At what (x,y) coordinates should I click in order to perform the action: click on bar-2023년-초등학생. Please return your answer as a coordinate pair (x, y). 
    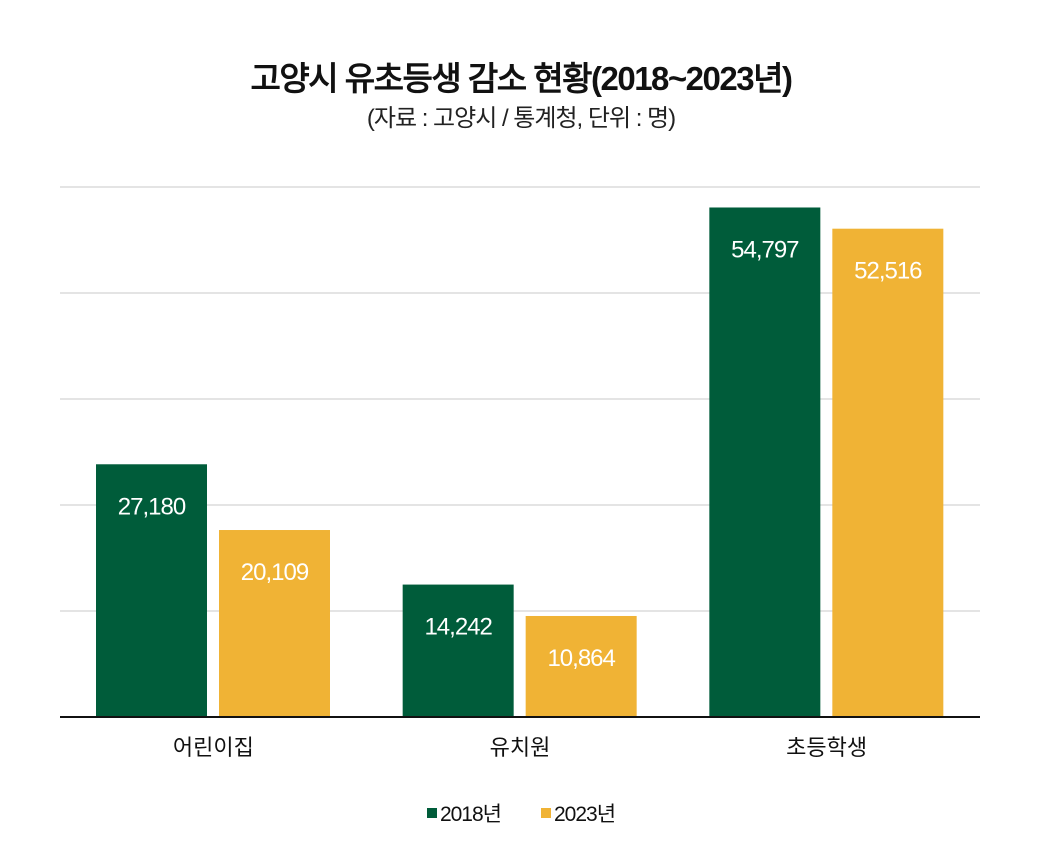
    Looking at the image, I should click on (888, 472).